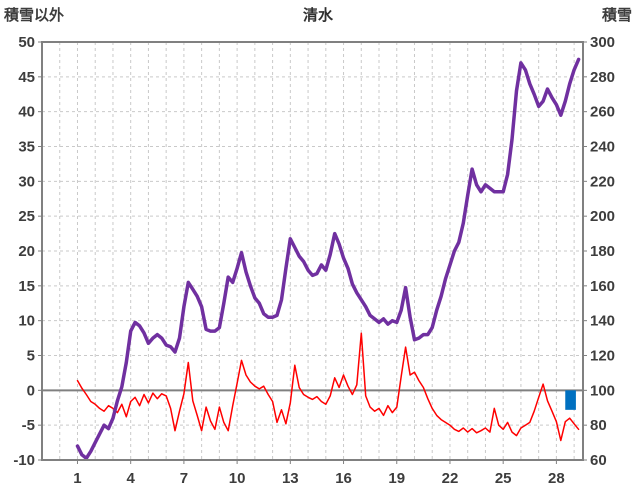 This screenshot has width=636, height=501. What do you see at coordinates (26, 286) in the screenshot?
I see `svg-text: 15` at bounding box center [26, 286].